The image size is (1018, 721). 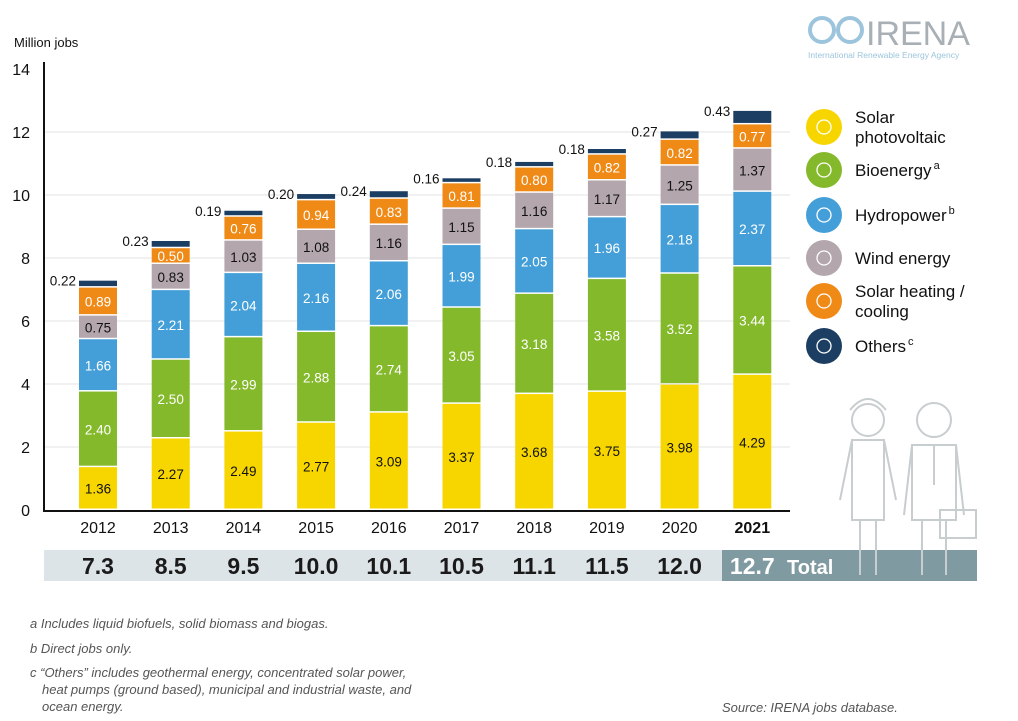 I want to click on legend-label: Wind energy, so click(x=903, y=258).